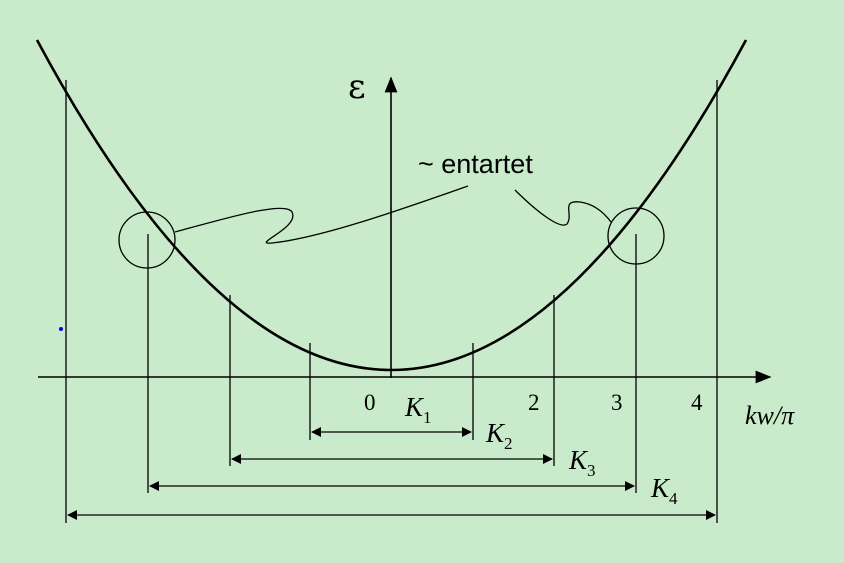 The image size is (844, 563). Describe the element at coordinates (370, 402) in the screenshot. I see `tick-label-0: 0` at that location.